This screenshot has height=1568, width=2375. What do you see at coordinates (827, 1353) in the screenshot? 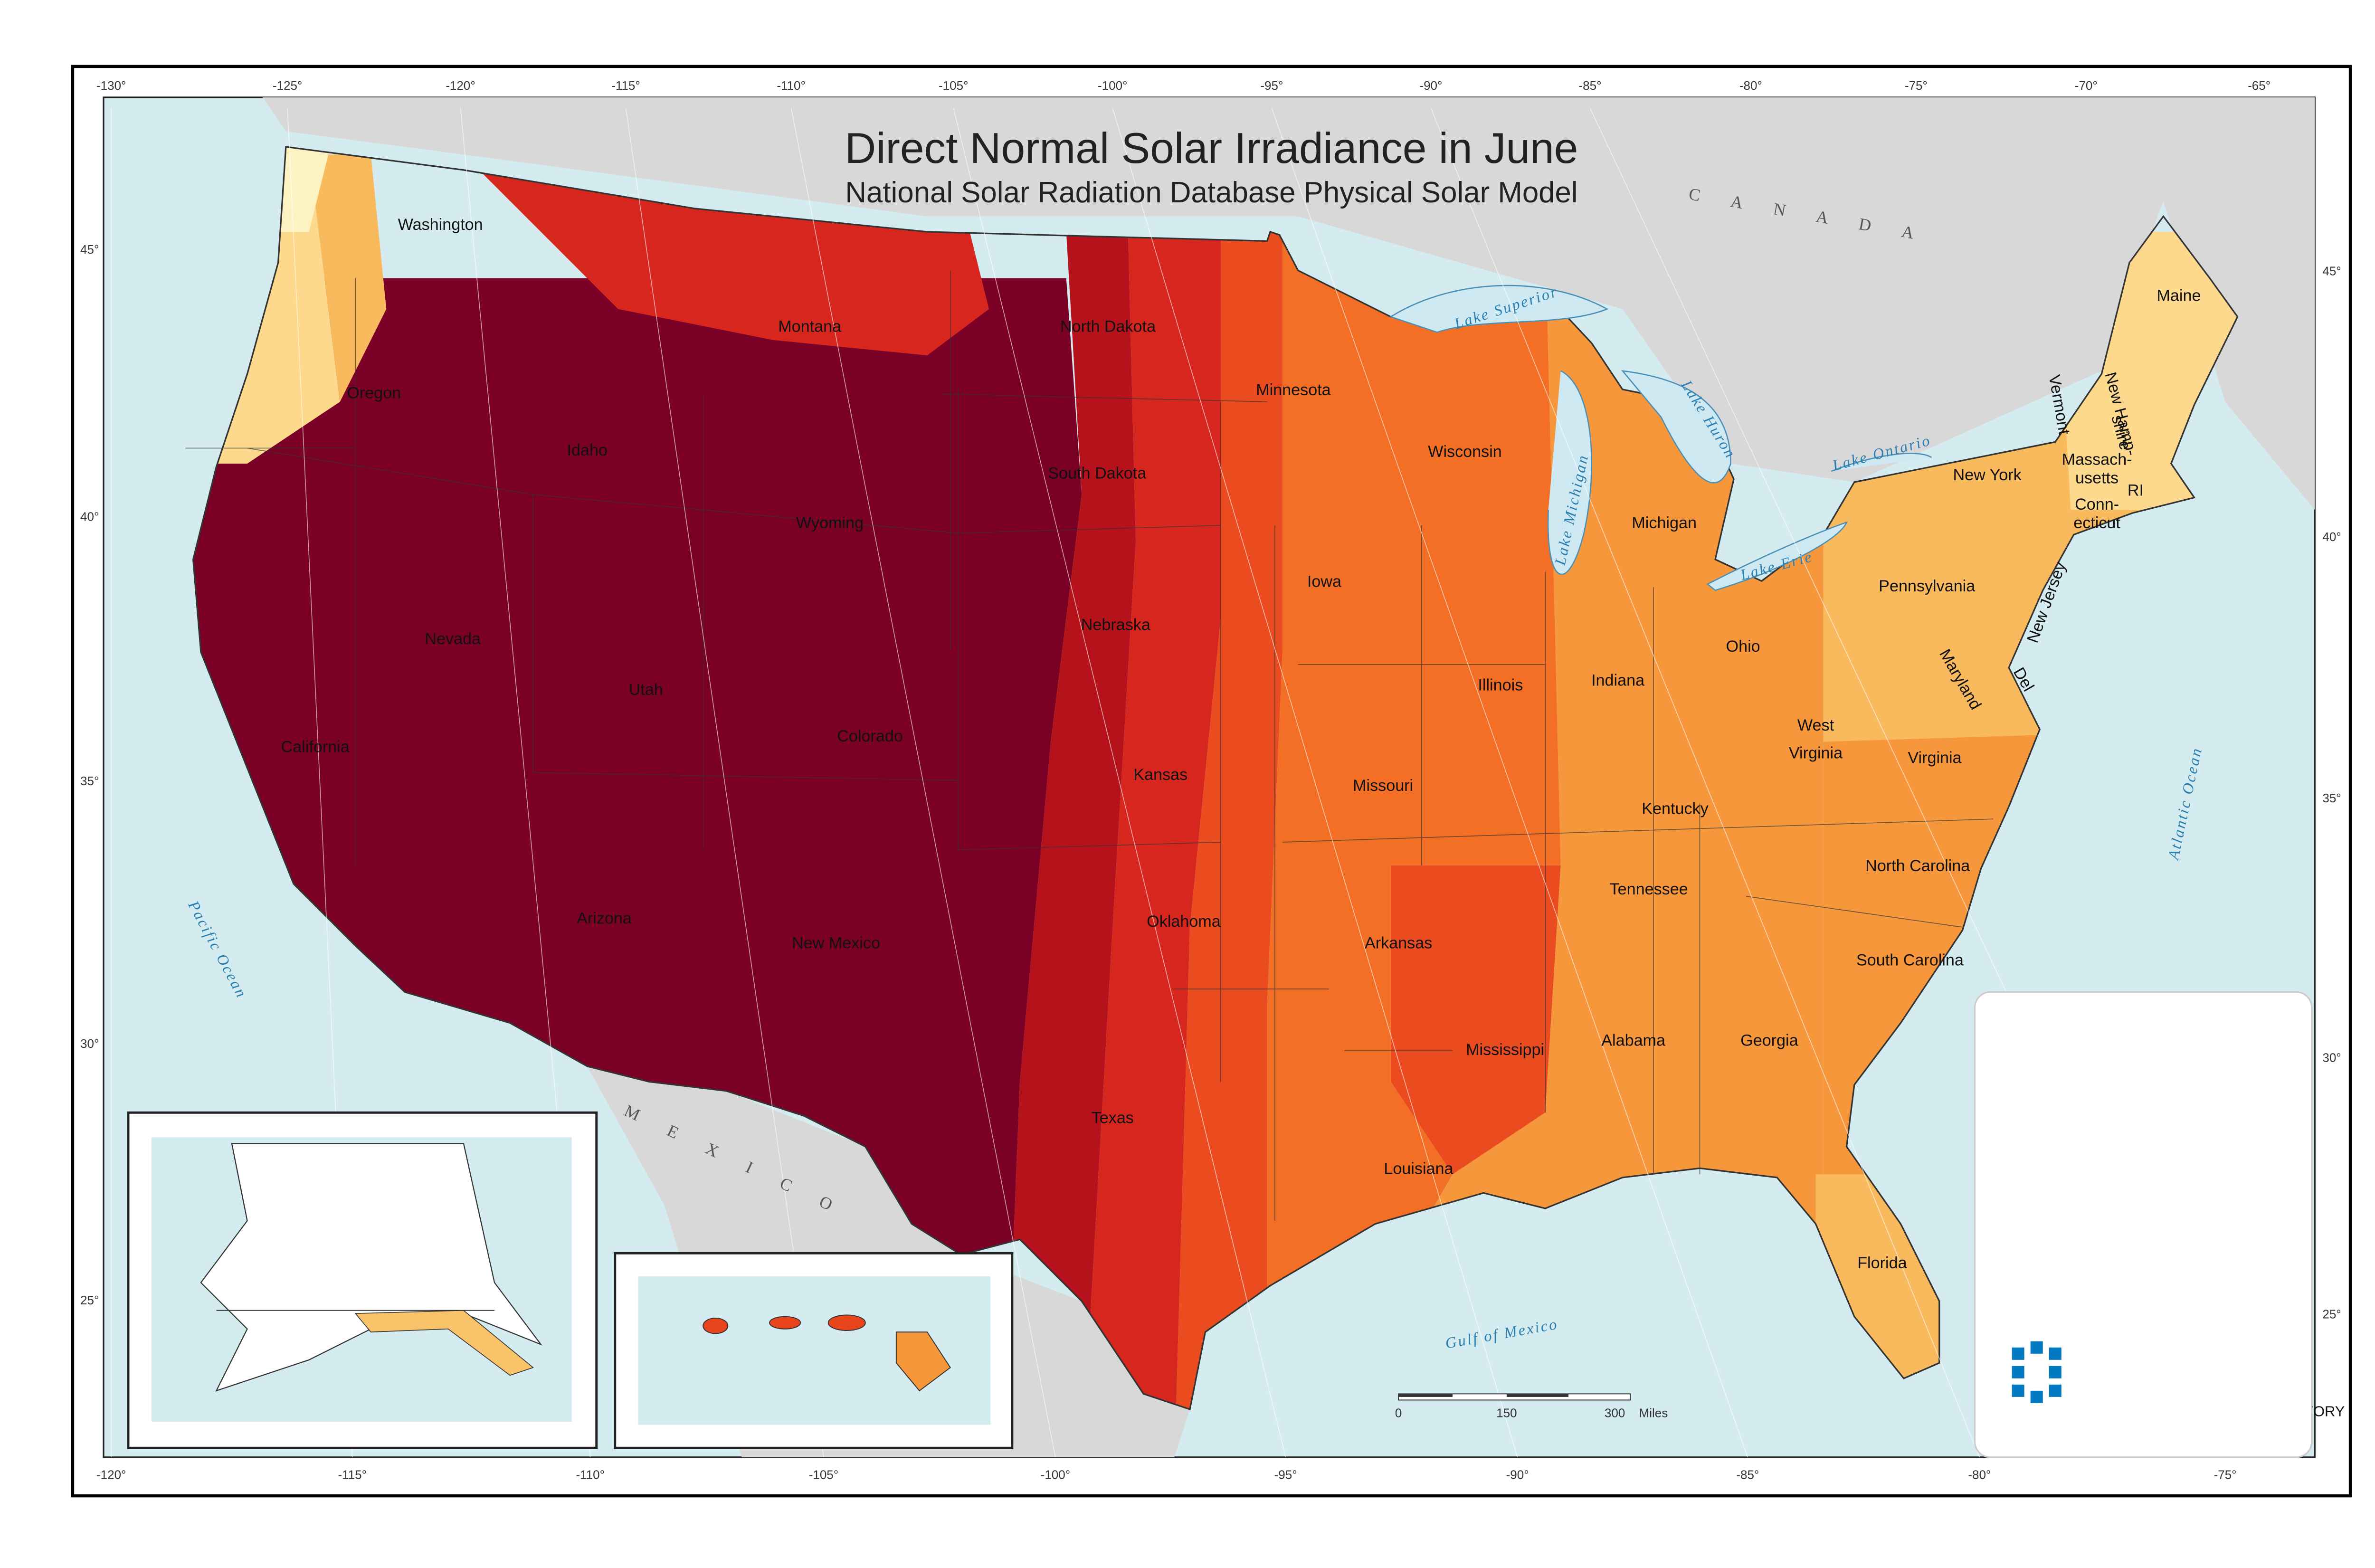
I see `hawaii-islands` at bounding box center [827, 1353].